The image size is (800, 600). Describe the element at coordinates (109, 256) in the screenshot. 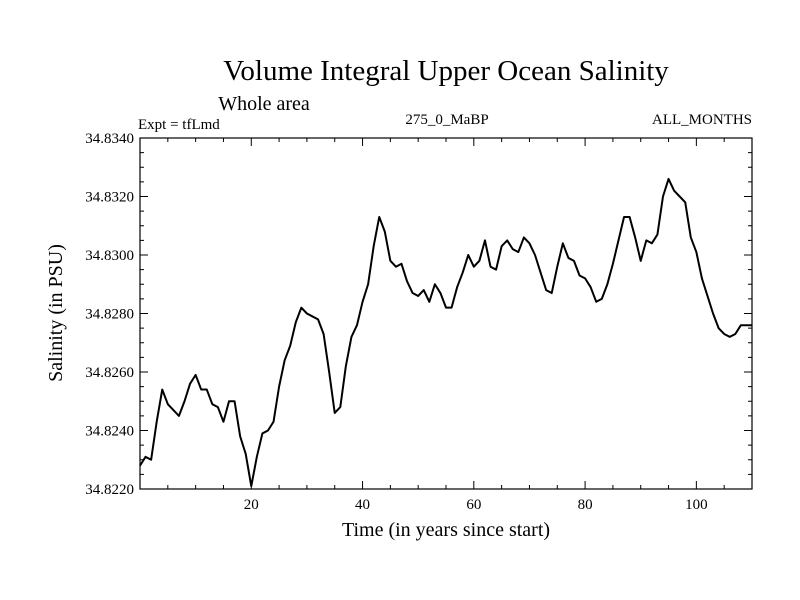

I see `y-tick-label: 34.8300` at that location.